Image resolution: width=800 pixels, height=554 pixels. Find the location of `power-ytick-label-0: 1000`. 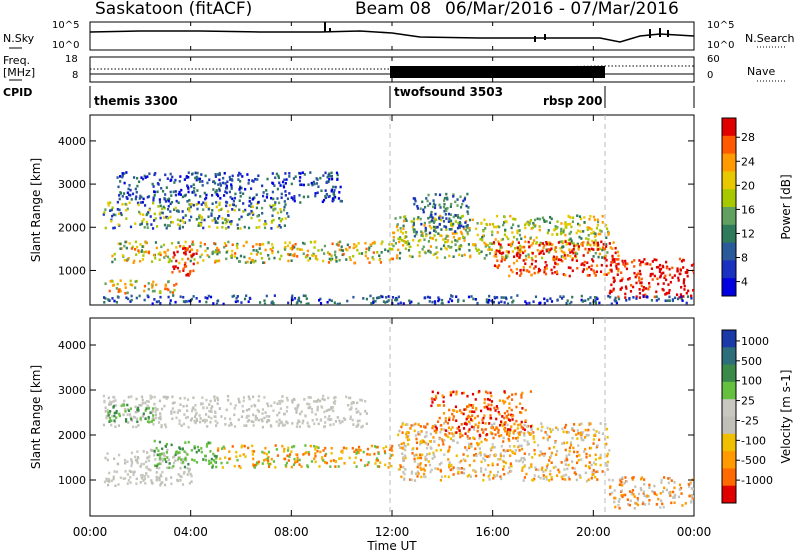

power-ytick-label-0: 1000 is located at coordinates (72, 270).